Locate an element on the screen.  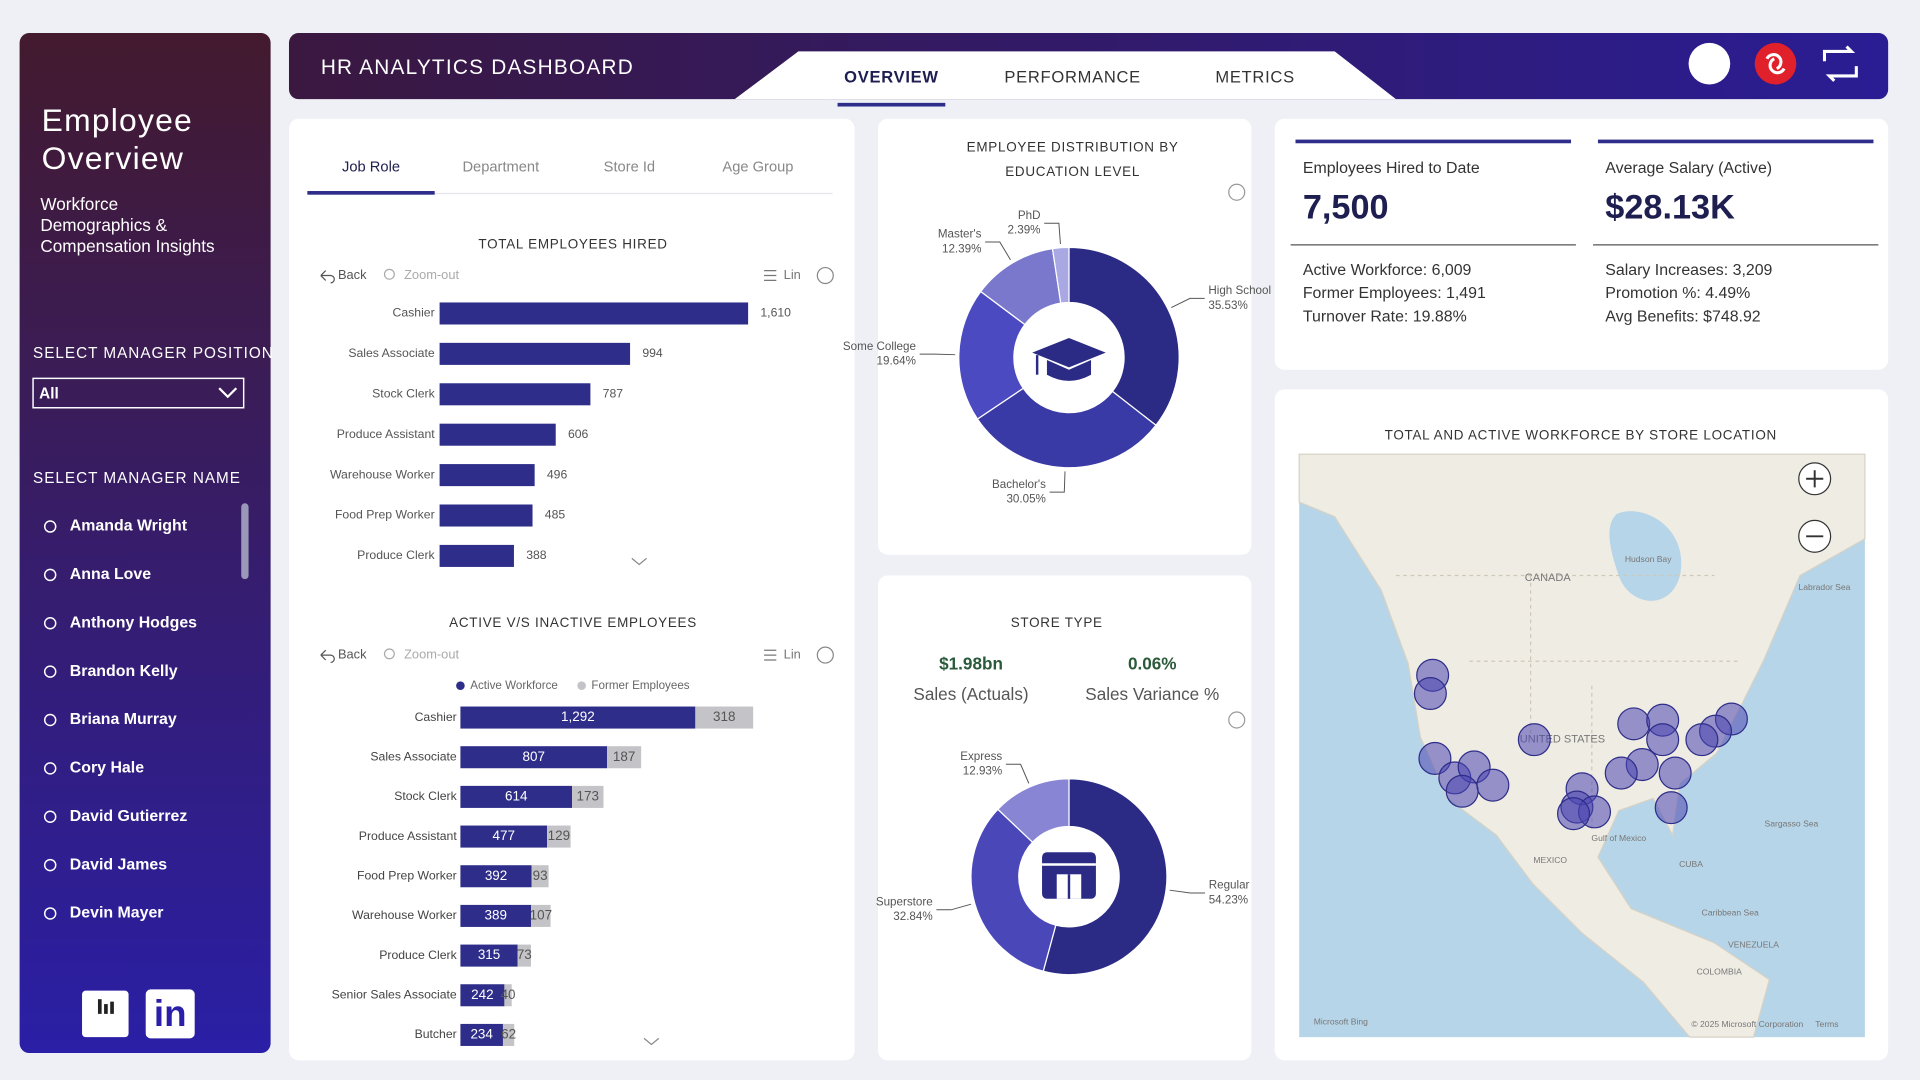
sidebar-title: Employee is located at coordinates (117, 120).